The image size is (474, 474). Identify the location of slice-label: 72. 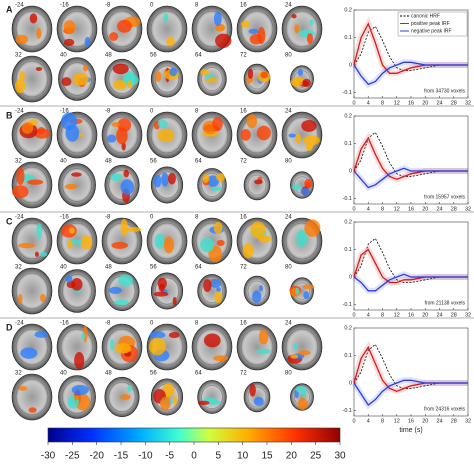
(243, 268).